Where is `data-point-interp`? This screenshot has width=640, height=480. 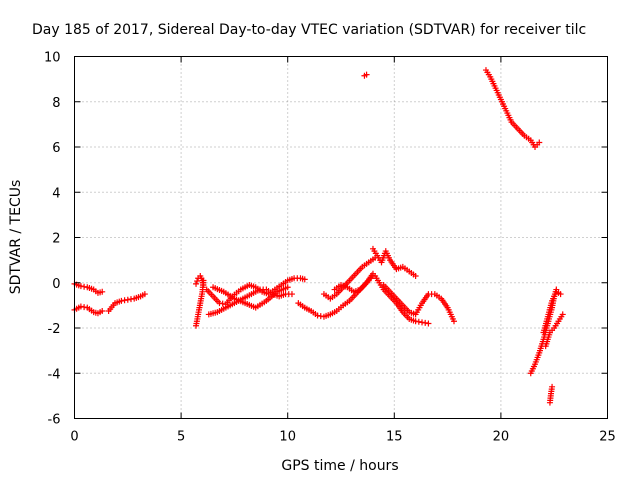 data-point-interp is located at coordinates (197, 281).